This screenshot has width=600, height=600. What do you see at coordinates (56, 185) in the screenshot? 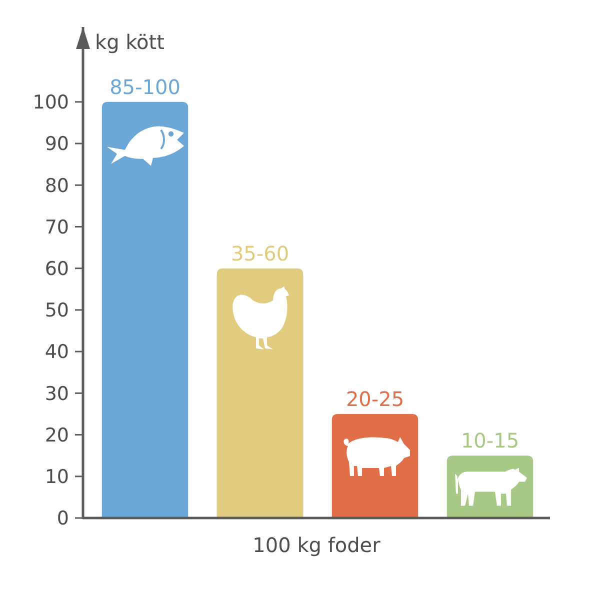
I see `y-tick-label: 80` at bounding box center [56, 185].